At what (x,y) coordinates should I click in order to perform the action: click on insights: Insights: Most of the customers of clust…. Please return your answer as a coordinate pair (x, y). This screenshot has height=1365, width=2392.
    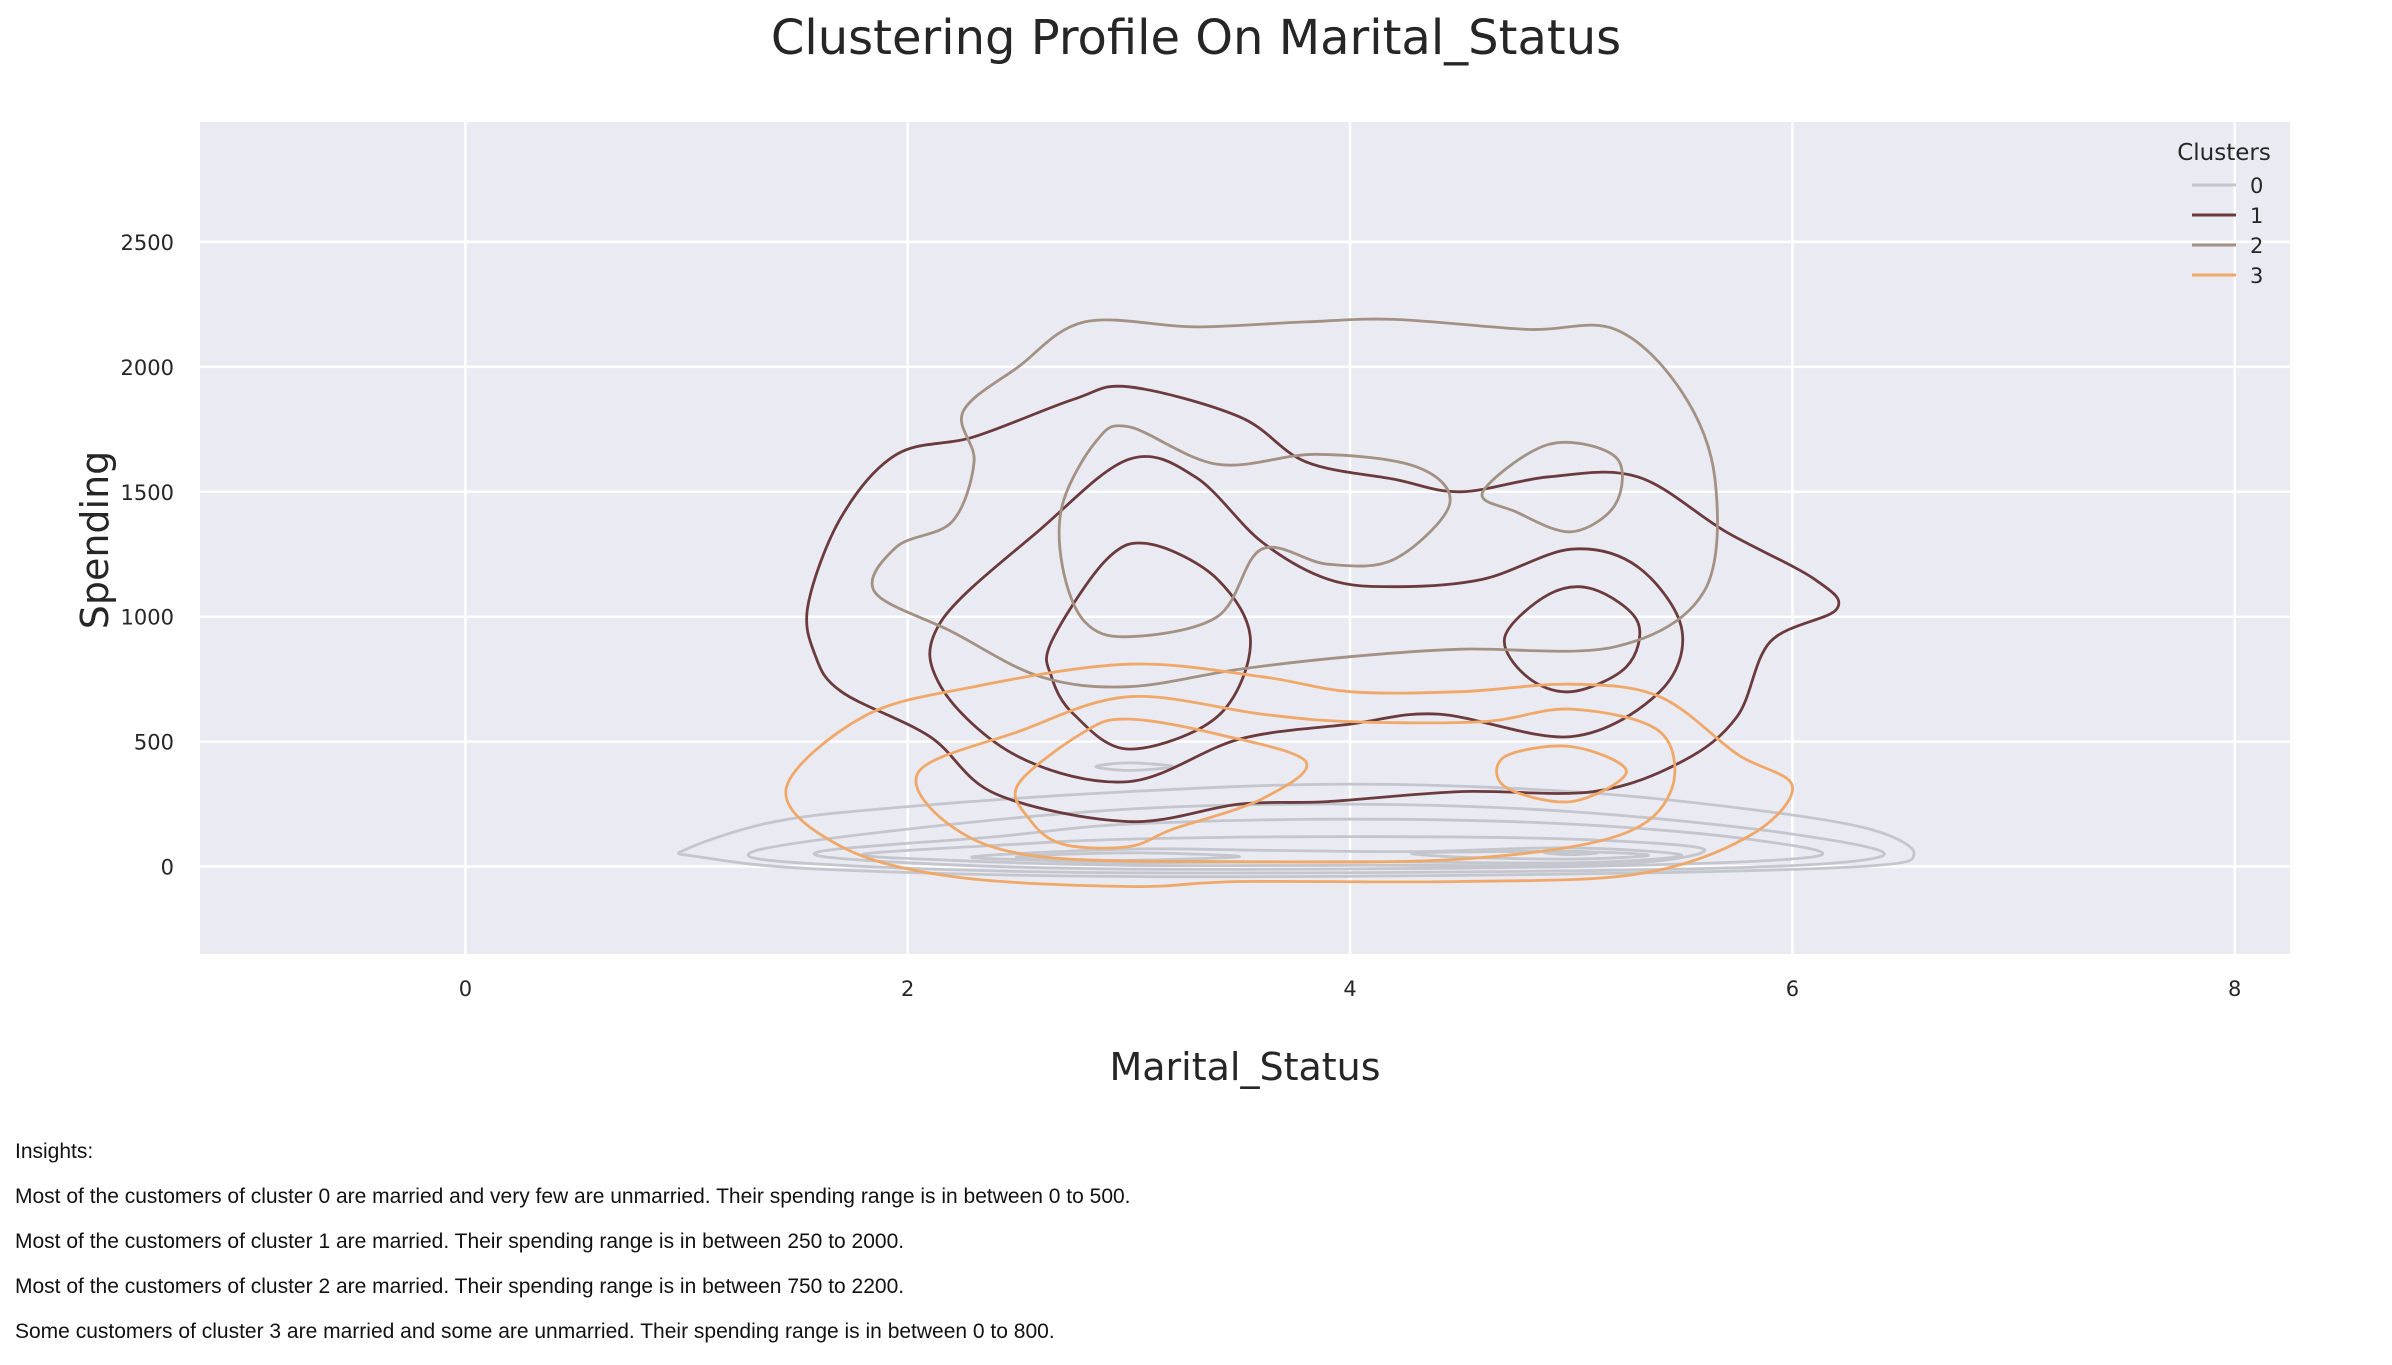
    Looking at the image, I should click on (573, 1252).